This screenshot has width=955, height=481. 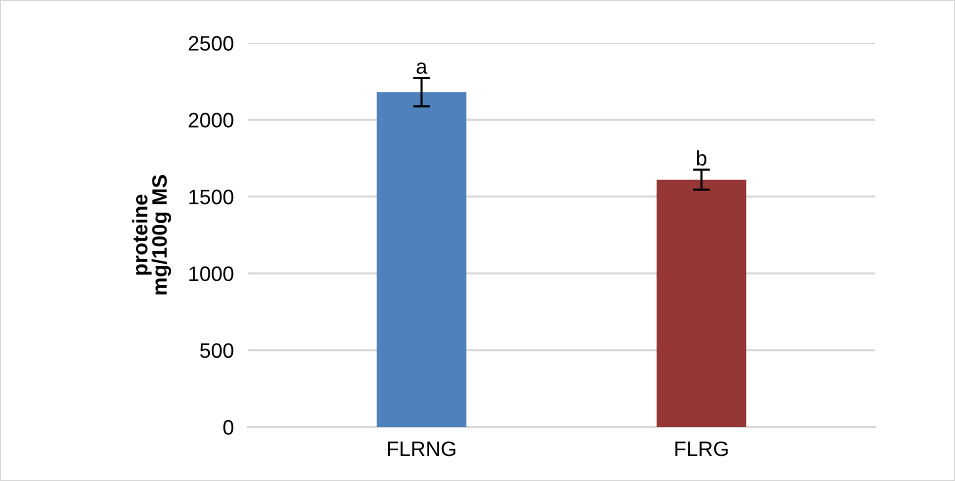 What do you see at coordinates (422, 448) in the screenshot?
I see `x-tick-label: FLRNG` at bounding box center [422, 448].